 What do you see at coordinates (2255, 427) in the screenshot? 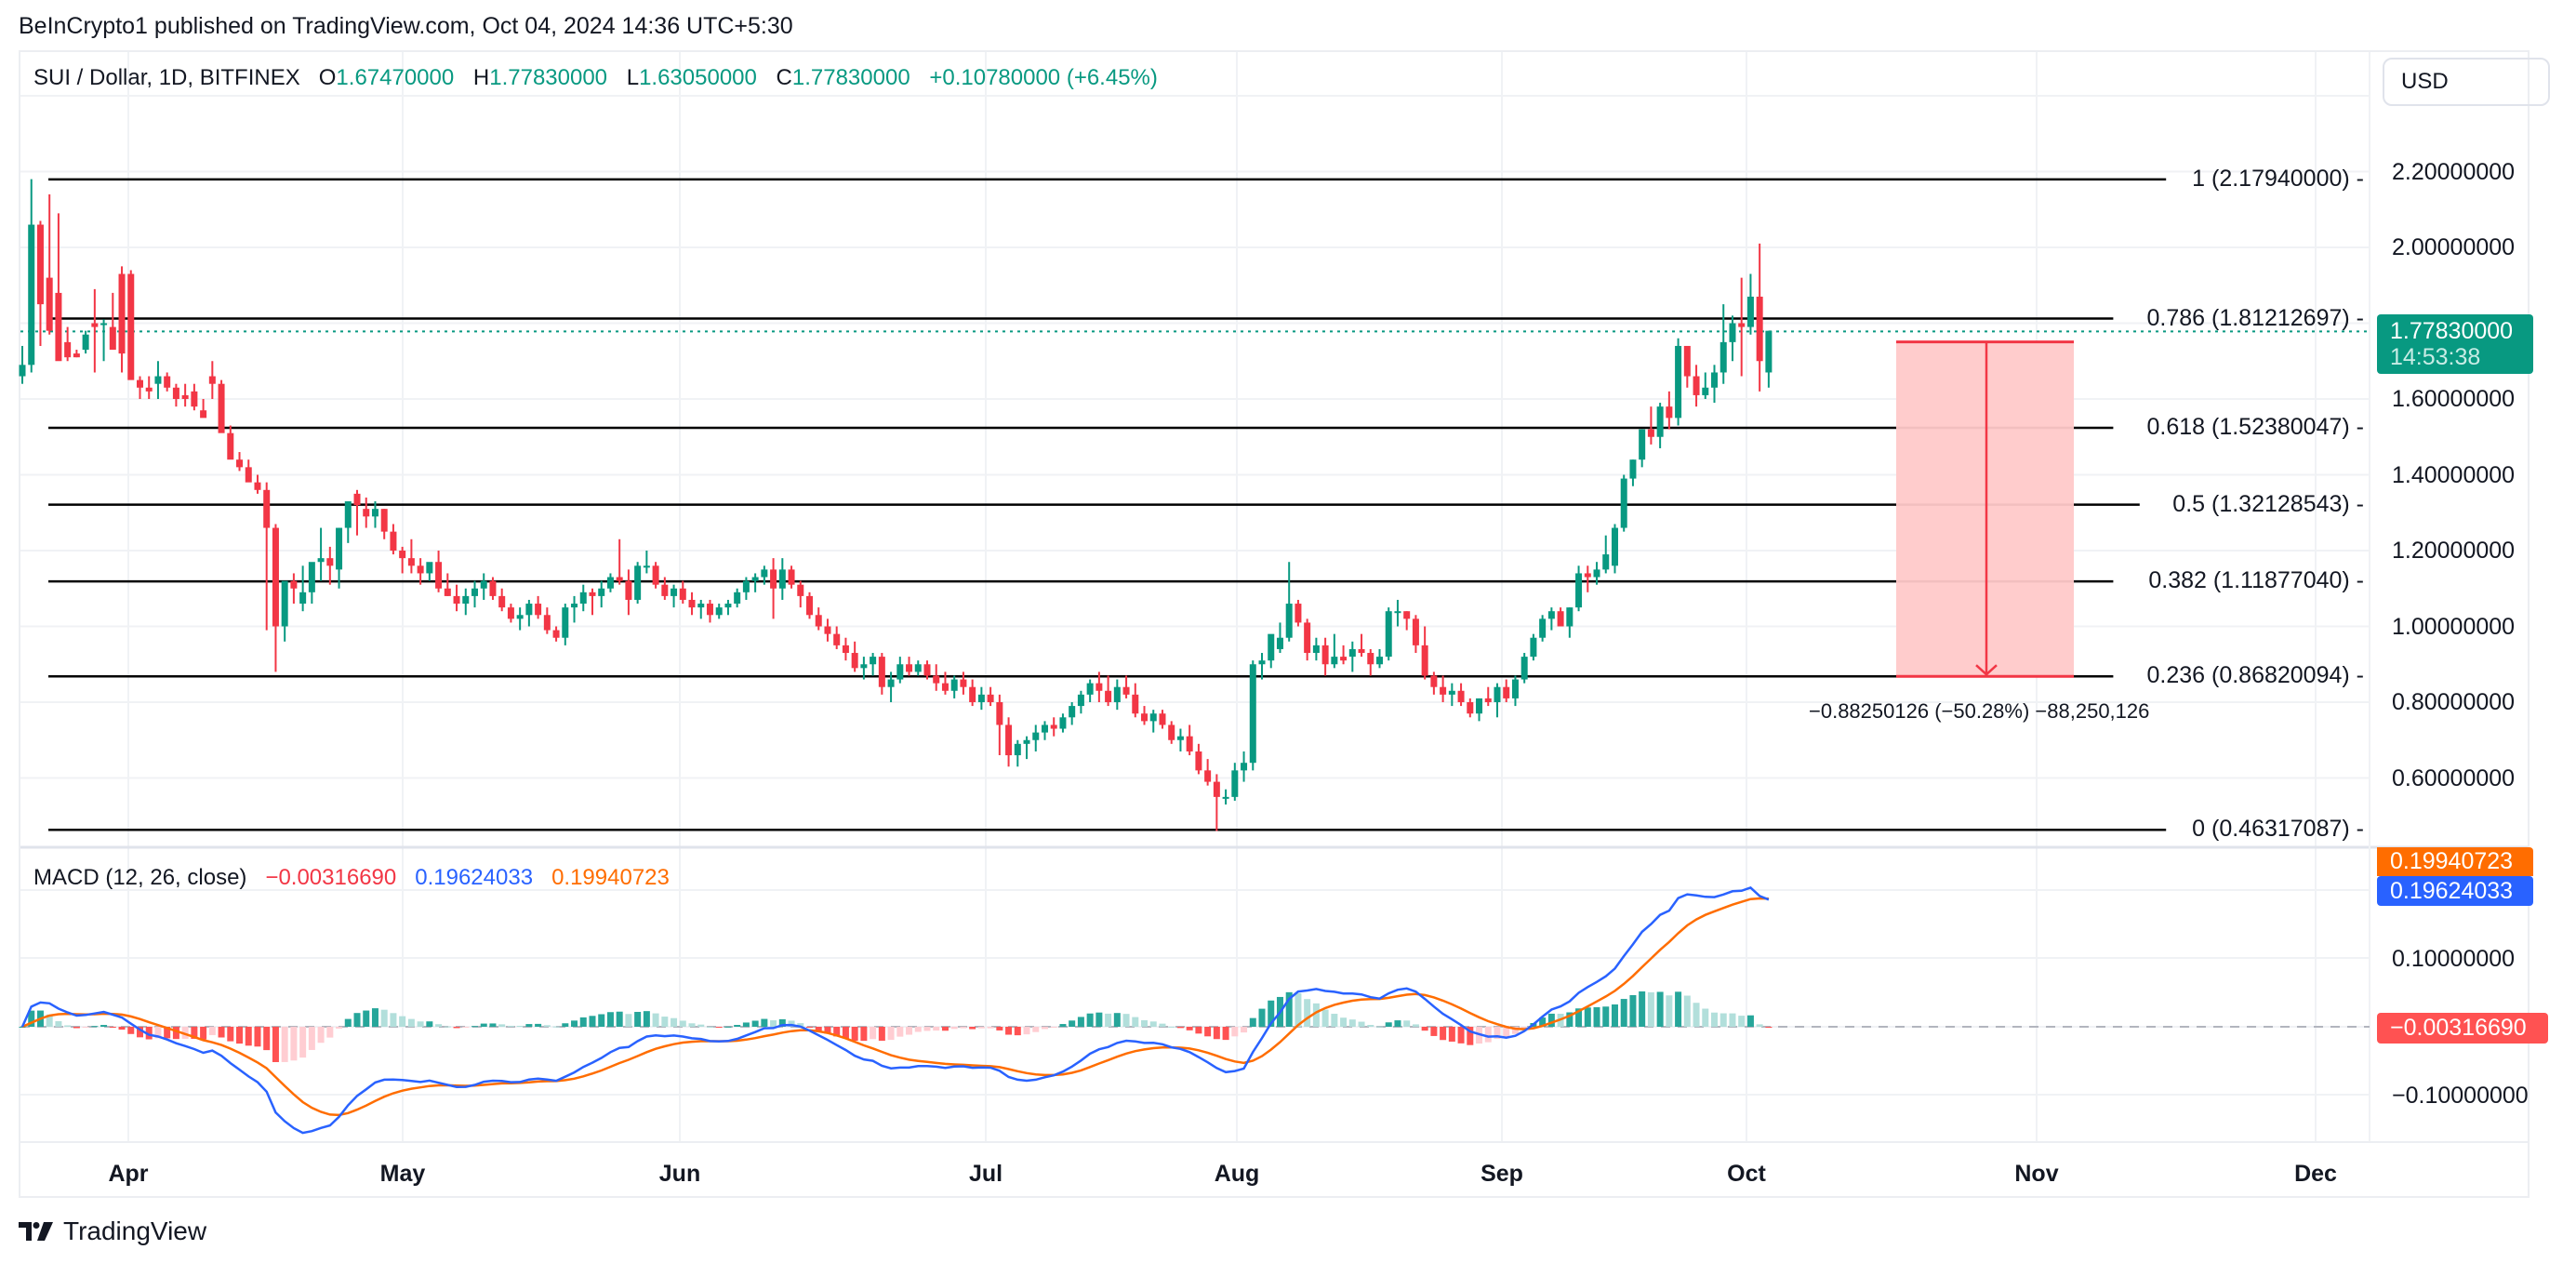
I see `fib-level-label: 0.618 (1.52380047) -` at bounding box center [2255, 427].